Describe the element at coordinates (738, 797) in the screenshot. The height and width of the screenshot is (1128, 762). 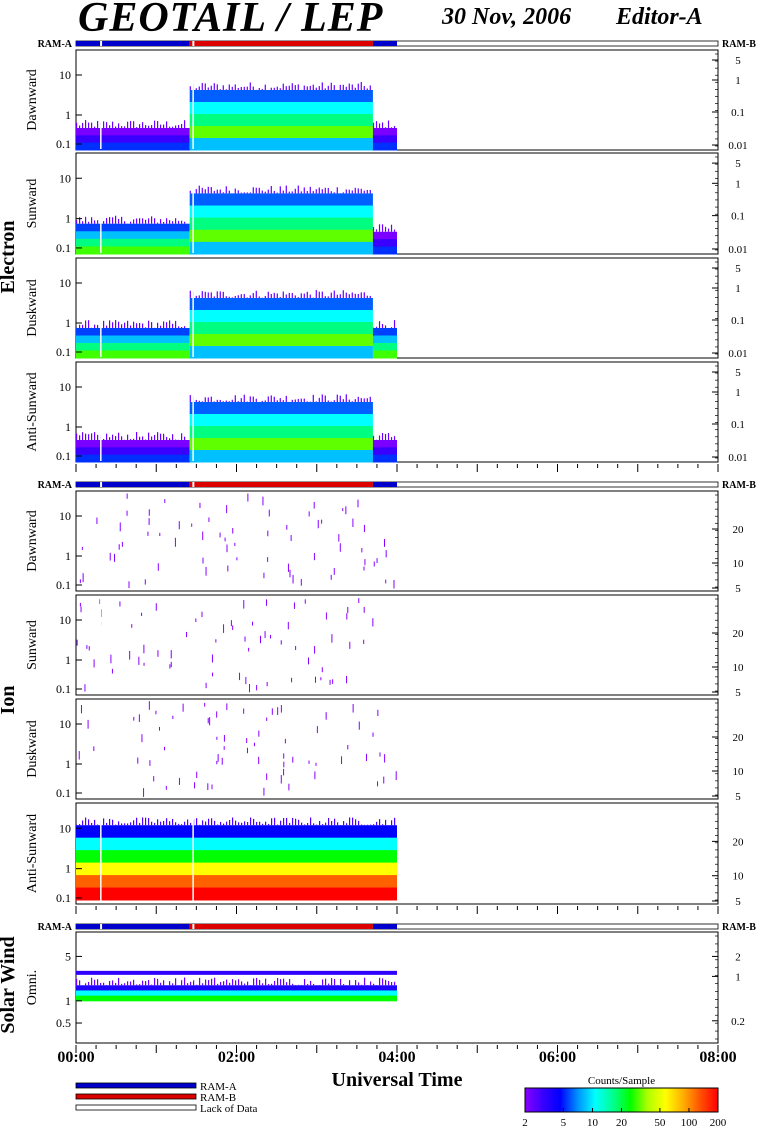
I see `y-tick-right-label: 5` at that location.